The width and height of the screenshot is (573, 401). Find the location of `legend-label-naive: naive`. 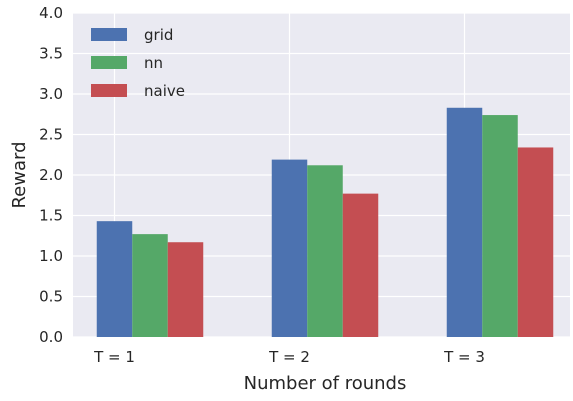

legend-label-naive: naive is located at coordinates (164, 91).